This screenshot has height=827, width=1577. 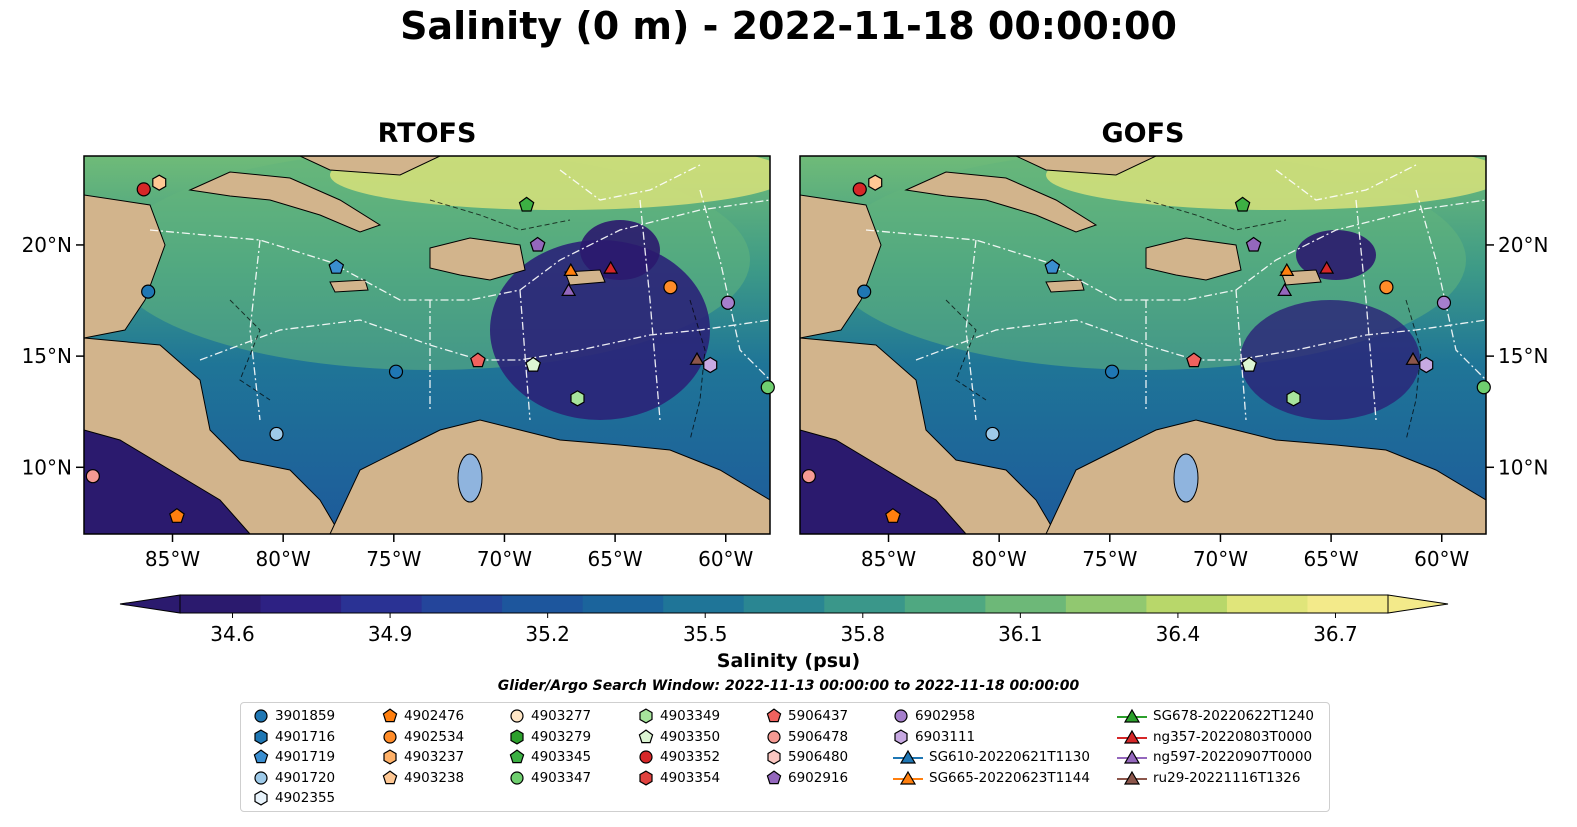 What do you see at coordinates (1186, 478) in the screenshot?
I see `lake-maracaibo` at bounding box center [1186, 478].